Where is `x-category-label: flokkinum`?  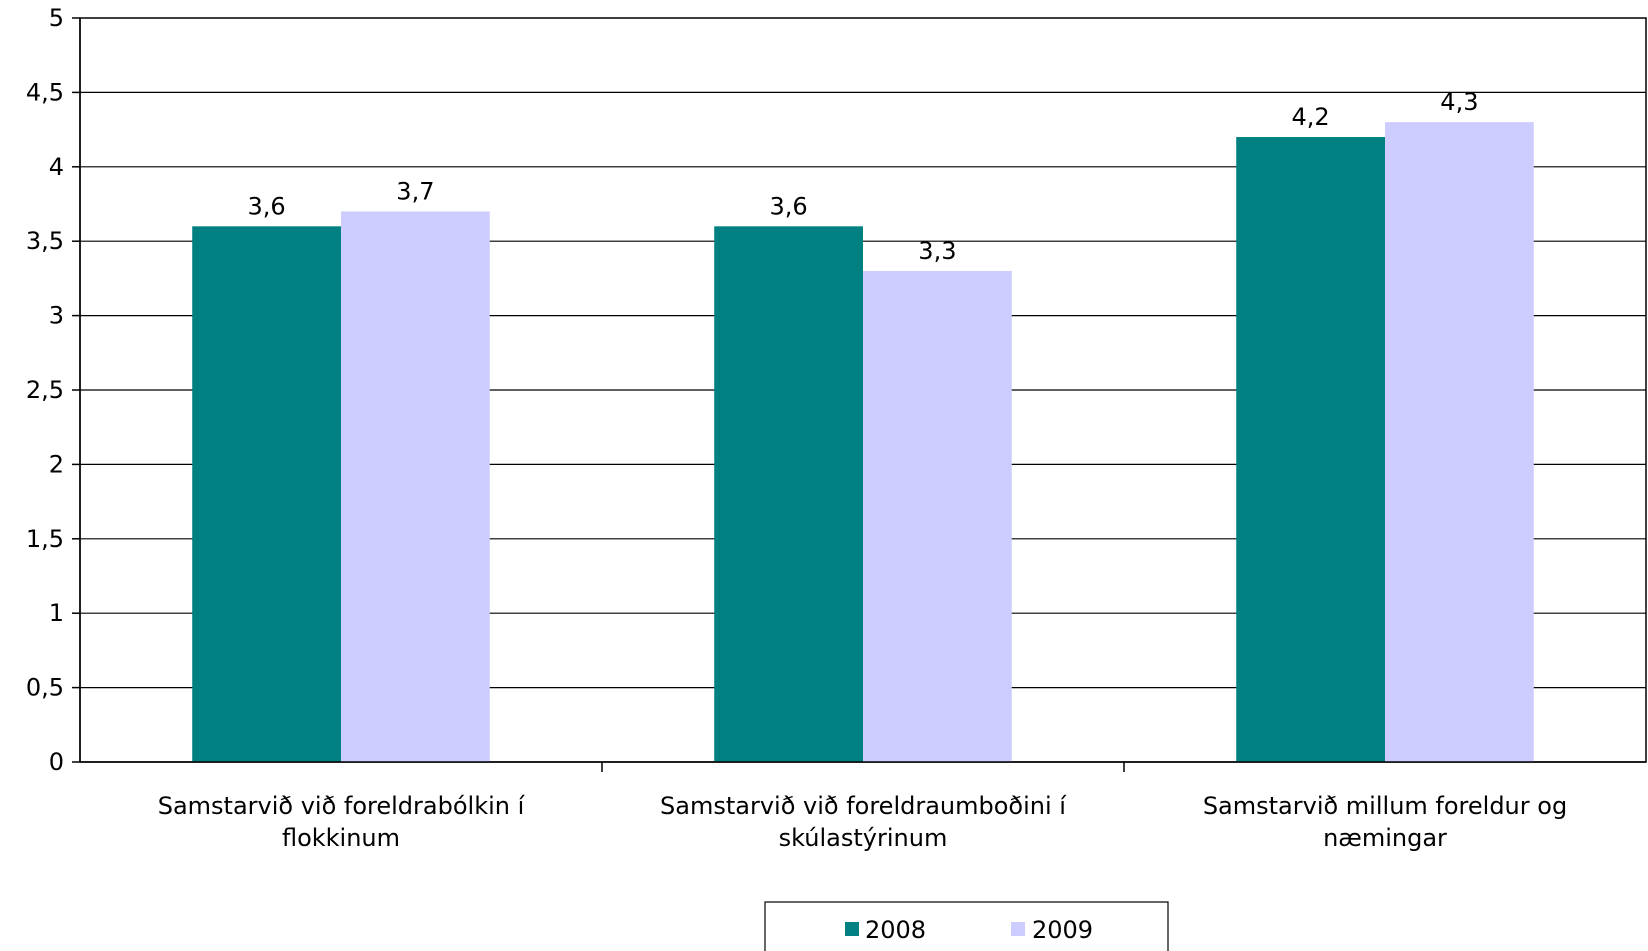 x-category-label: flokkinum is located at coordinates (341, 838).